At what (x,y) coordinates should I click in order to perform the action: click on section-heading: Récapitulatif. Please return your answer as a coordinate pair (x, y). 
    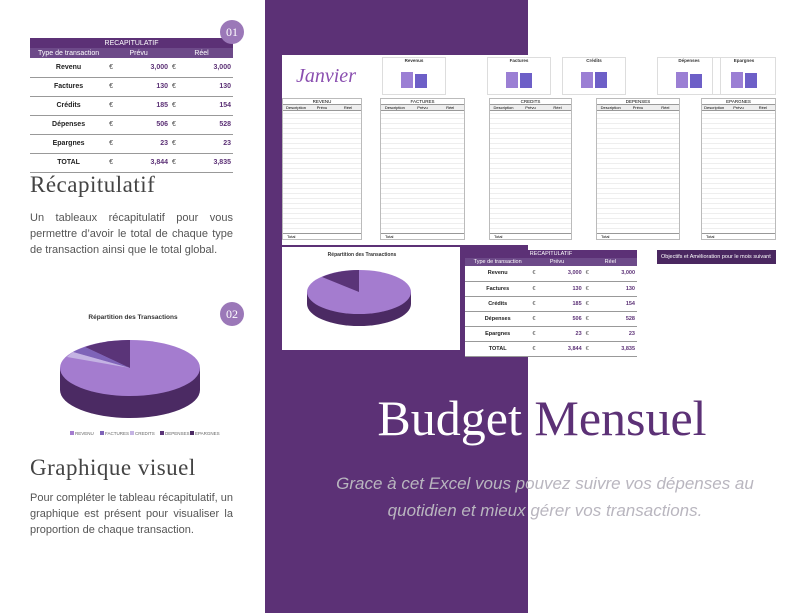
    Looking at the image, I should click on (93, 184).